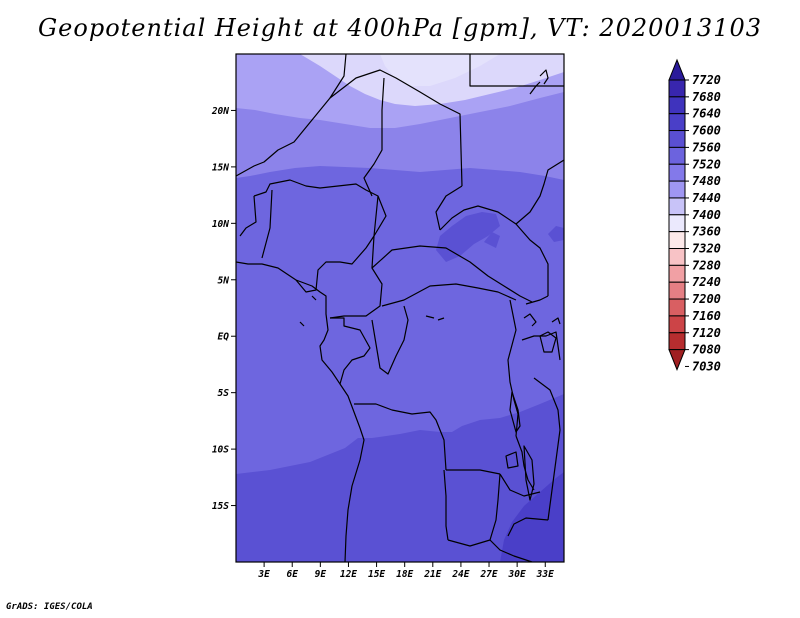 The width and height of the screenshot is (800, 618). I want to click on colorbar-label: 7120, so click(706, 333).